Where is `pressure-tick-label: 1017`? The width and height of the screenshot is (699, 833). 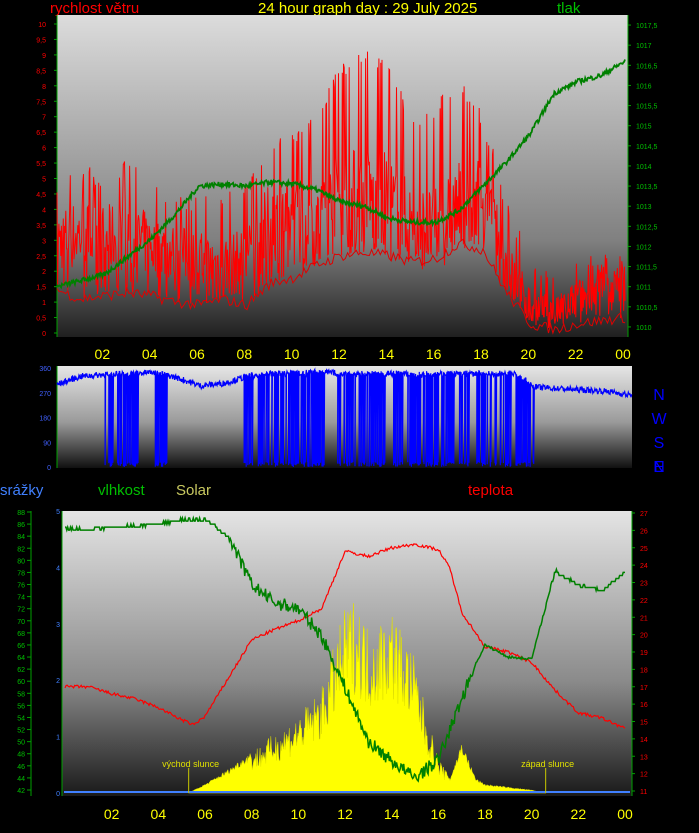
pressure-tick-label: 1017 is located at coordinates (644, 46).